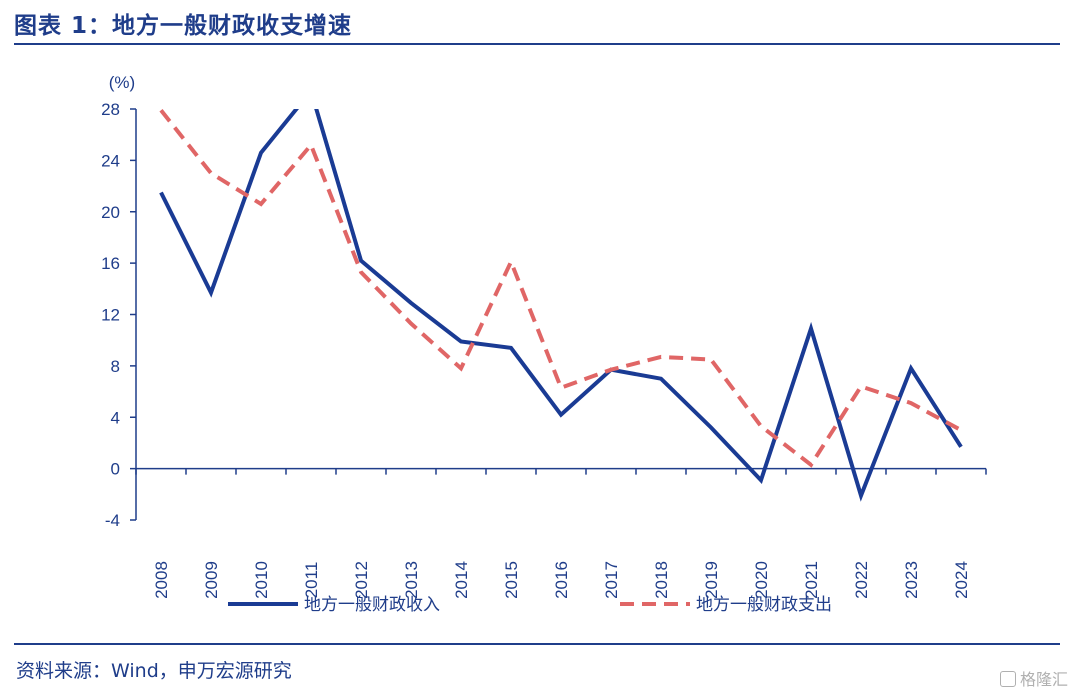 The image size is (1080, 694). What do you see at coordinates (1007, 679) in the screenshot?
I see `watermark-logo-icon` at bounding box center [1007, 679].